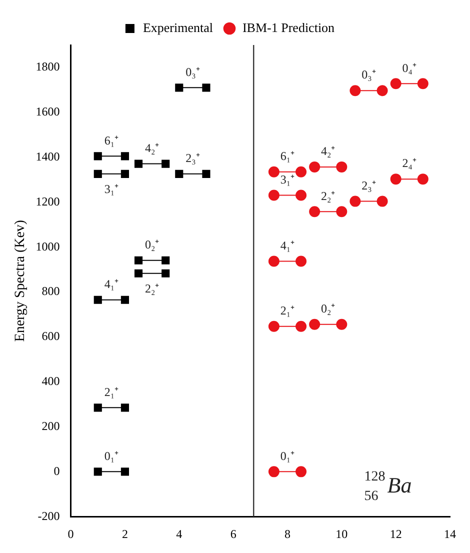 This screenshot has height=553, width=470. Describe the element at coordinates (51, 291) in the screenshot. I see `y-tick-label: 800` at that location.